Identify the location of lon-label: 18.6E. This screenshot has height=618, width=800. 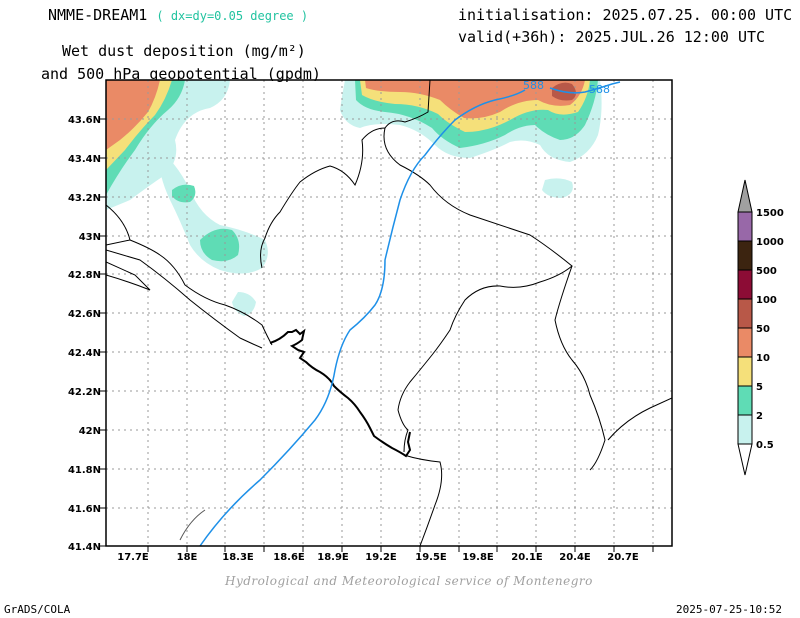
(289, 557).